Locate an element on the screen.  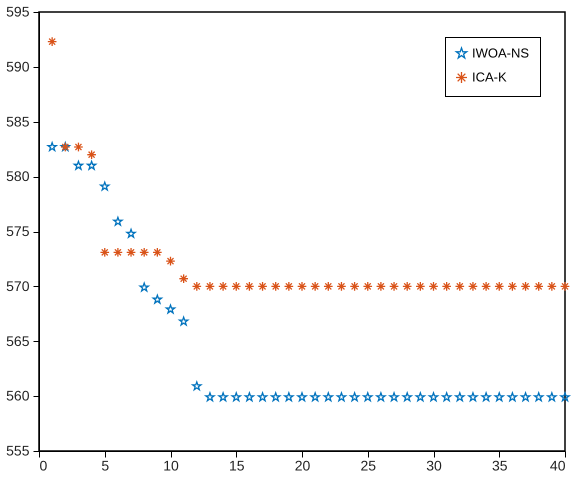
x-tick-label: 30 is located at coordinates (434, 466).